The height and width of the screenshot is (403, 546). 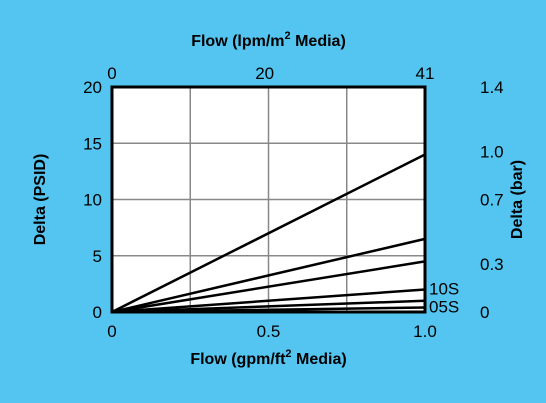 What do you see at coordinates (425, 73) in the screenshot?
I see `top-tick-label: 41` at bounding box center [425, 73].